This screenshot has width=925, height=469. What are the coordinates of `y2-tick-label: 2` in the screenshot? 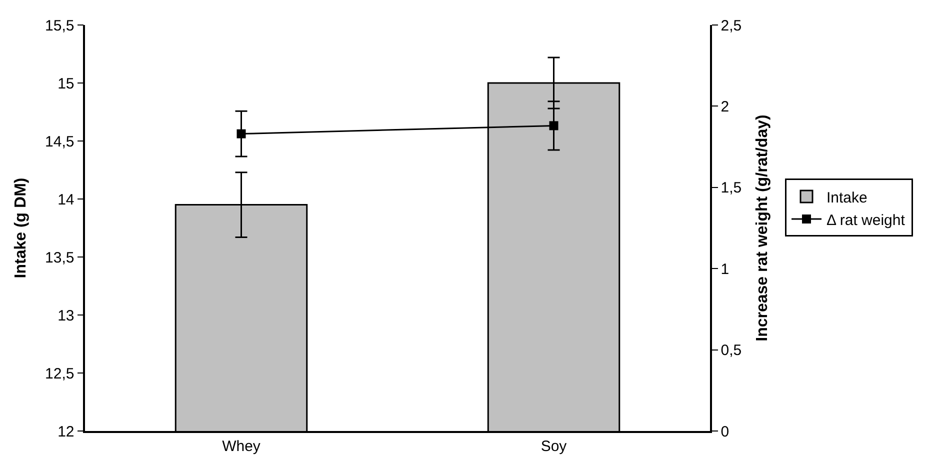 It's located at (725, 107).